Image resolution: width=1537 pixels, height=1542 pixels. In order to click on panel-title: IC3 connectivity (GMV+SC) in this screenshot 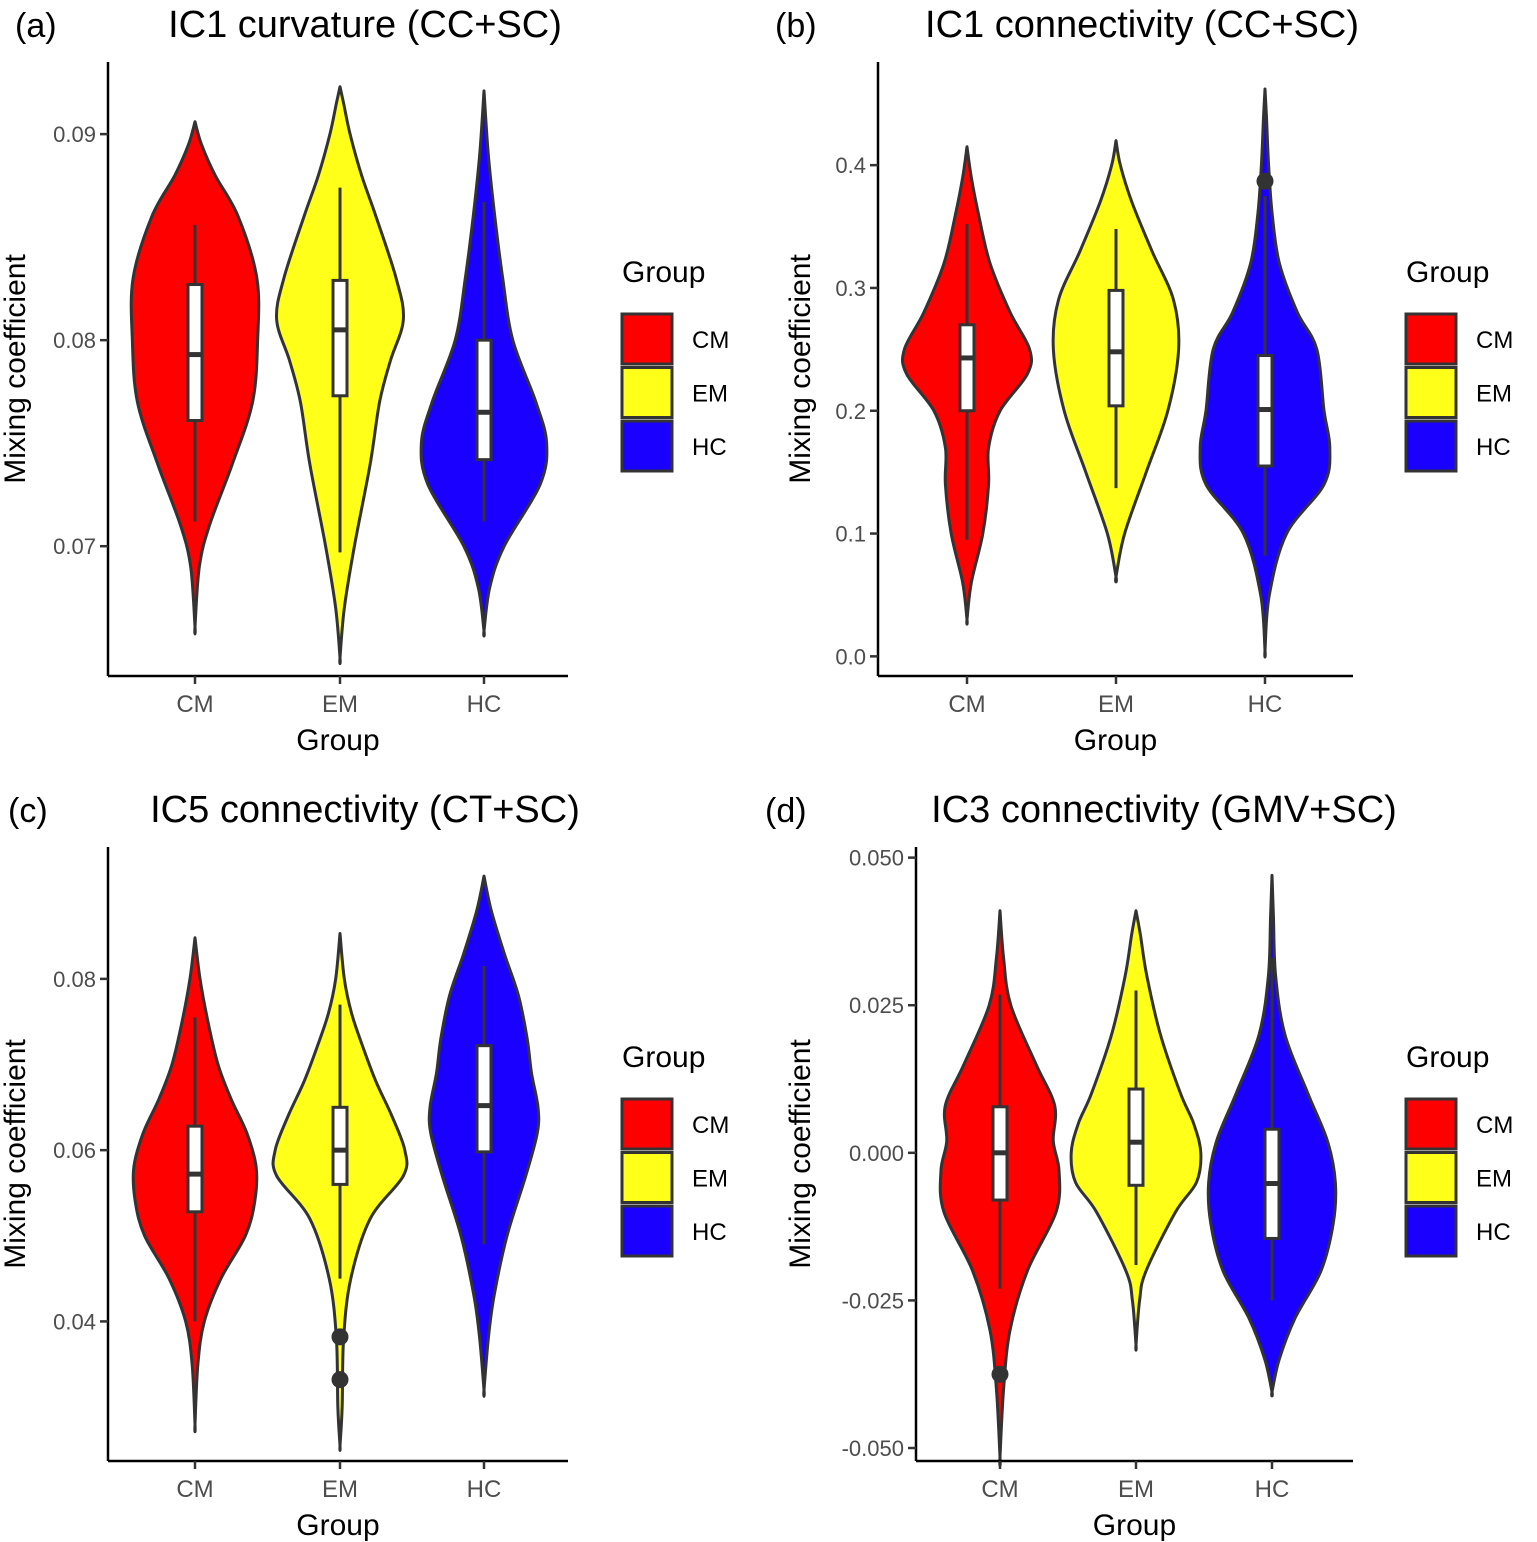, I will do `click(1164, 810)`.